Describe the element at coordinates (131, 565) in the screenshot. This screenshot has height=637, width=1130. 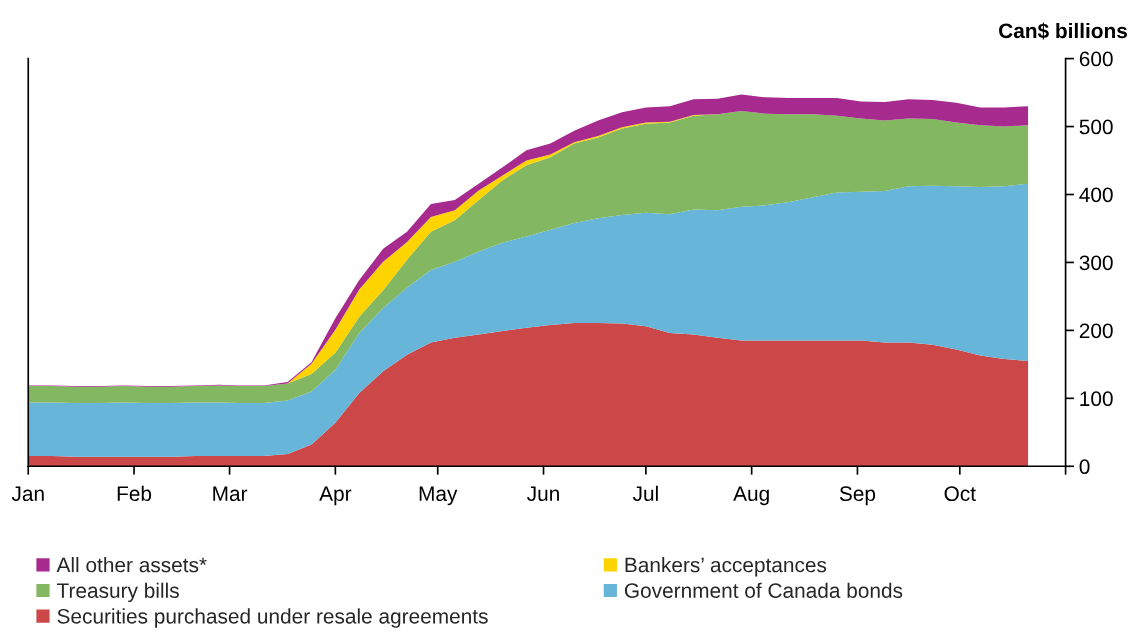
I see `legend-label: All other assets*` at that location.